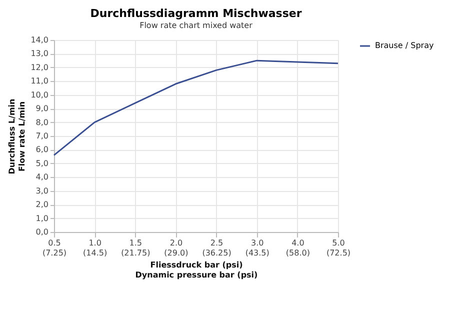 The width and height of the screenshot is (460, 325). I want to click on y-tick-label: 8,0, so click(42, 122).